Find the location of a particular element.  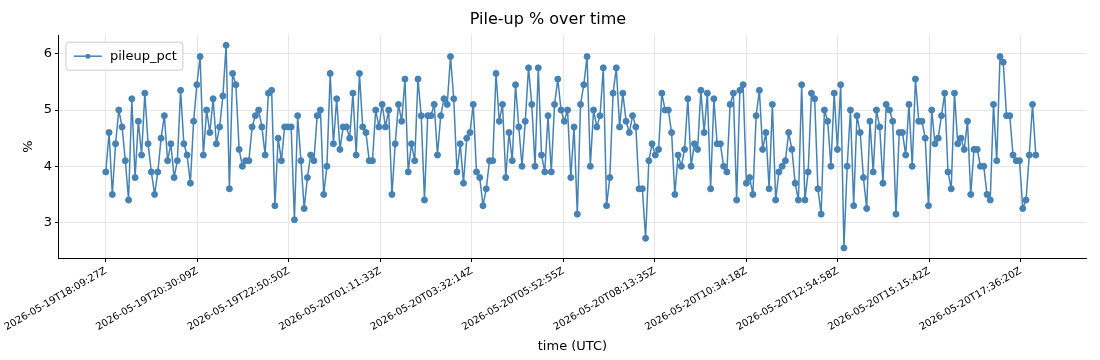

y-tick-label: 3 is located at coordinates (47, 221).